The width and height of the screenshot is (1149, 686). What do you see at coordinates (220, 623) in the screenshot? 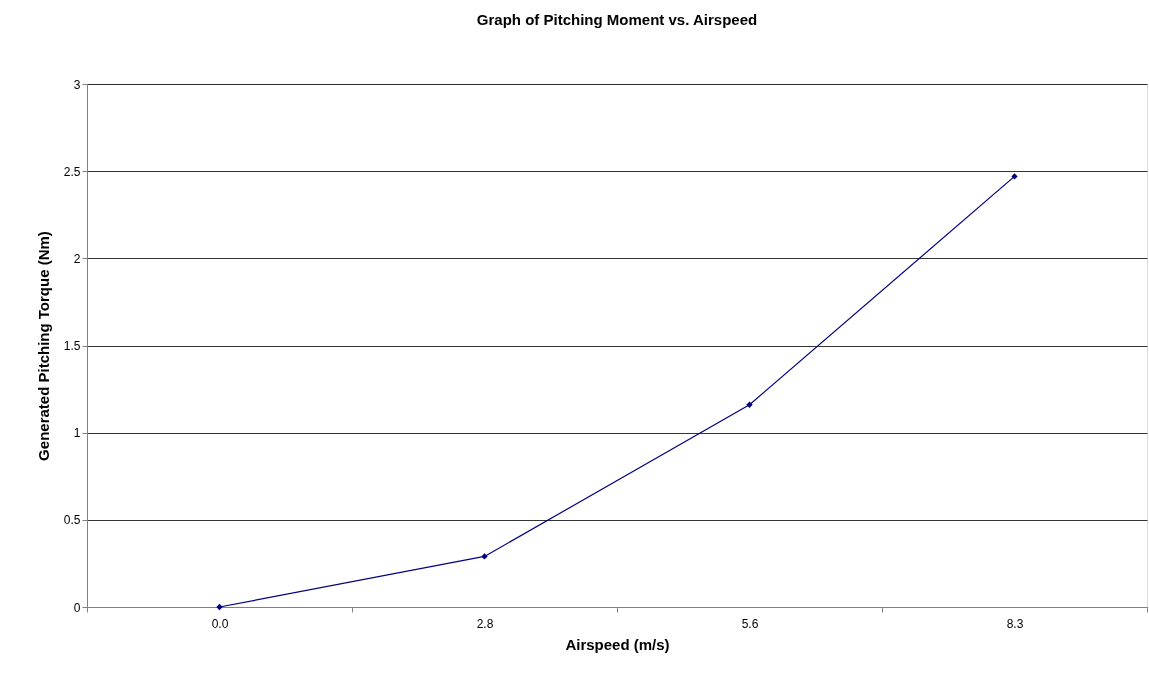
I see `x-tick-label: 0.0` at bounding box center [220, 623].